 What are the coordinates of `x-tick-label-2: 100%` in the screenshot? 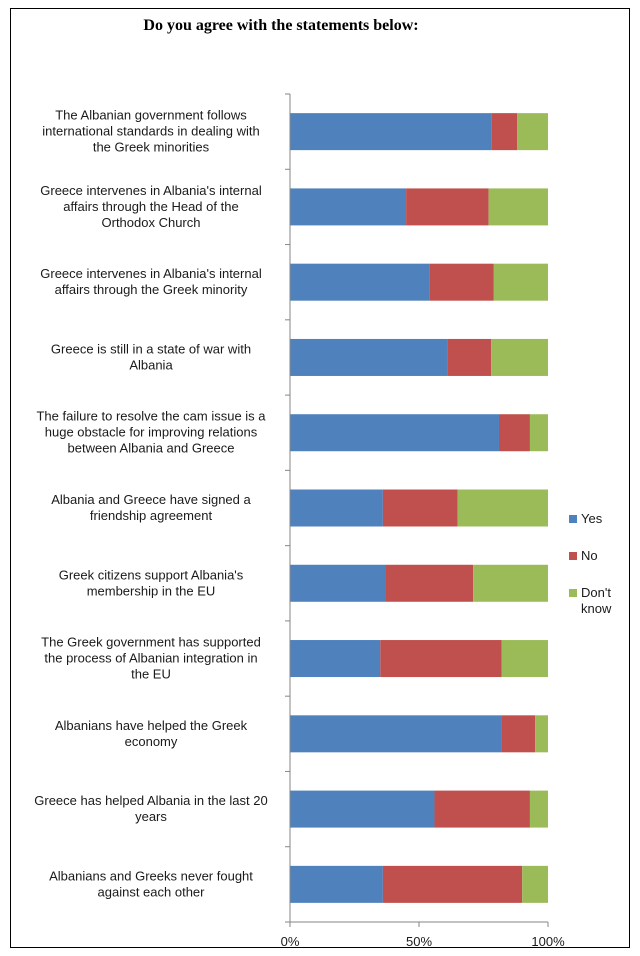 It's located at (548, 941).